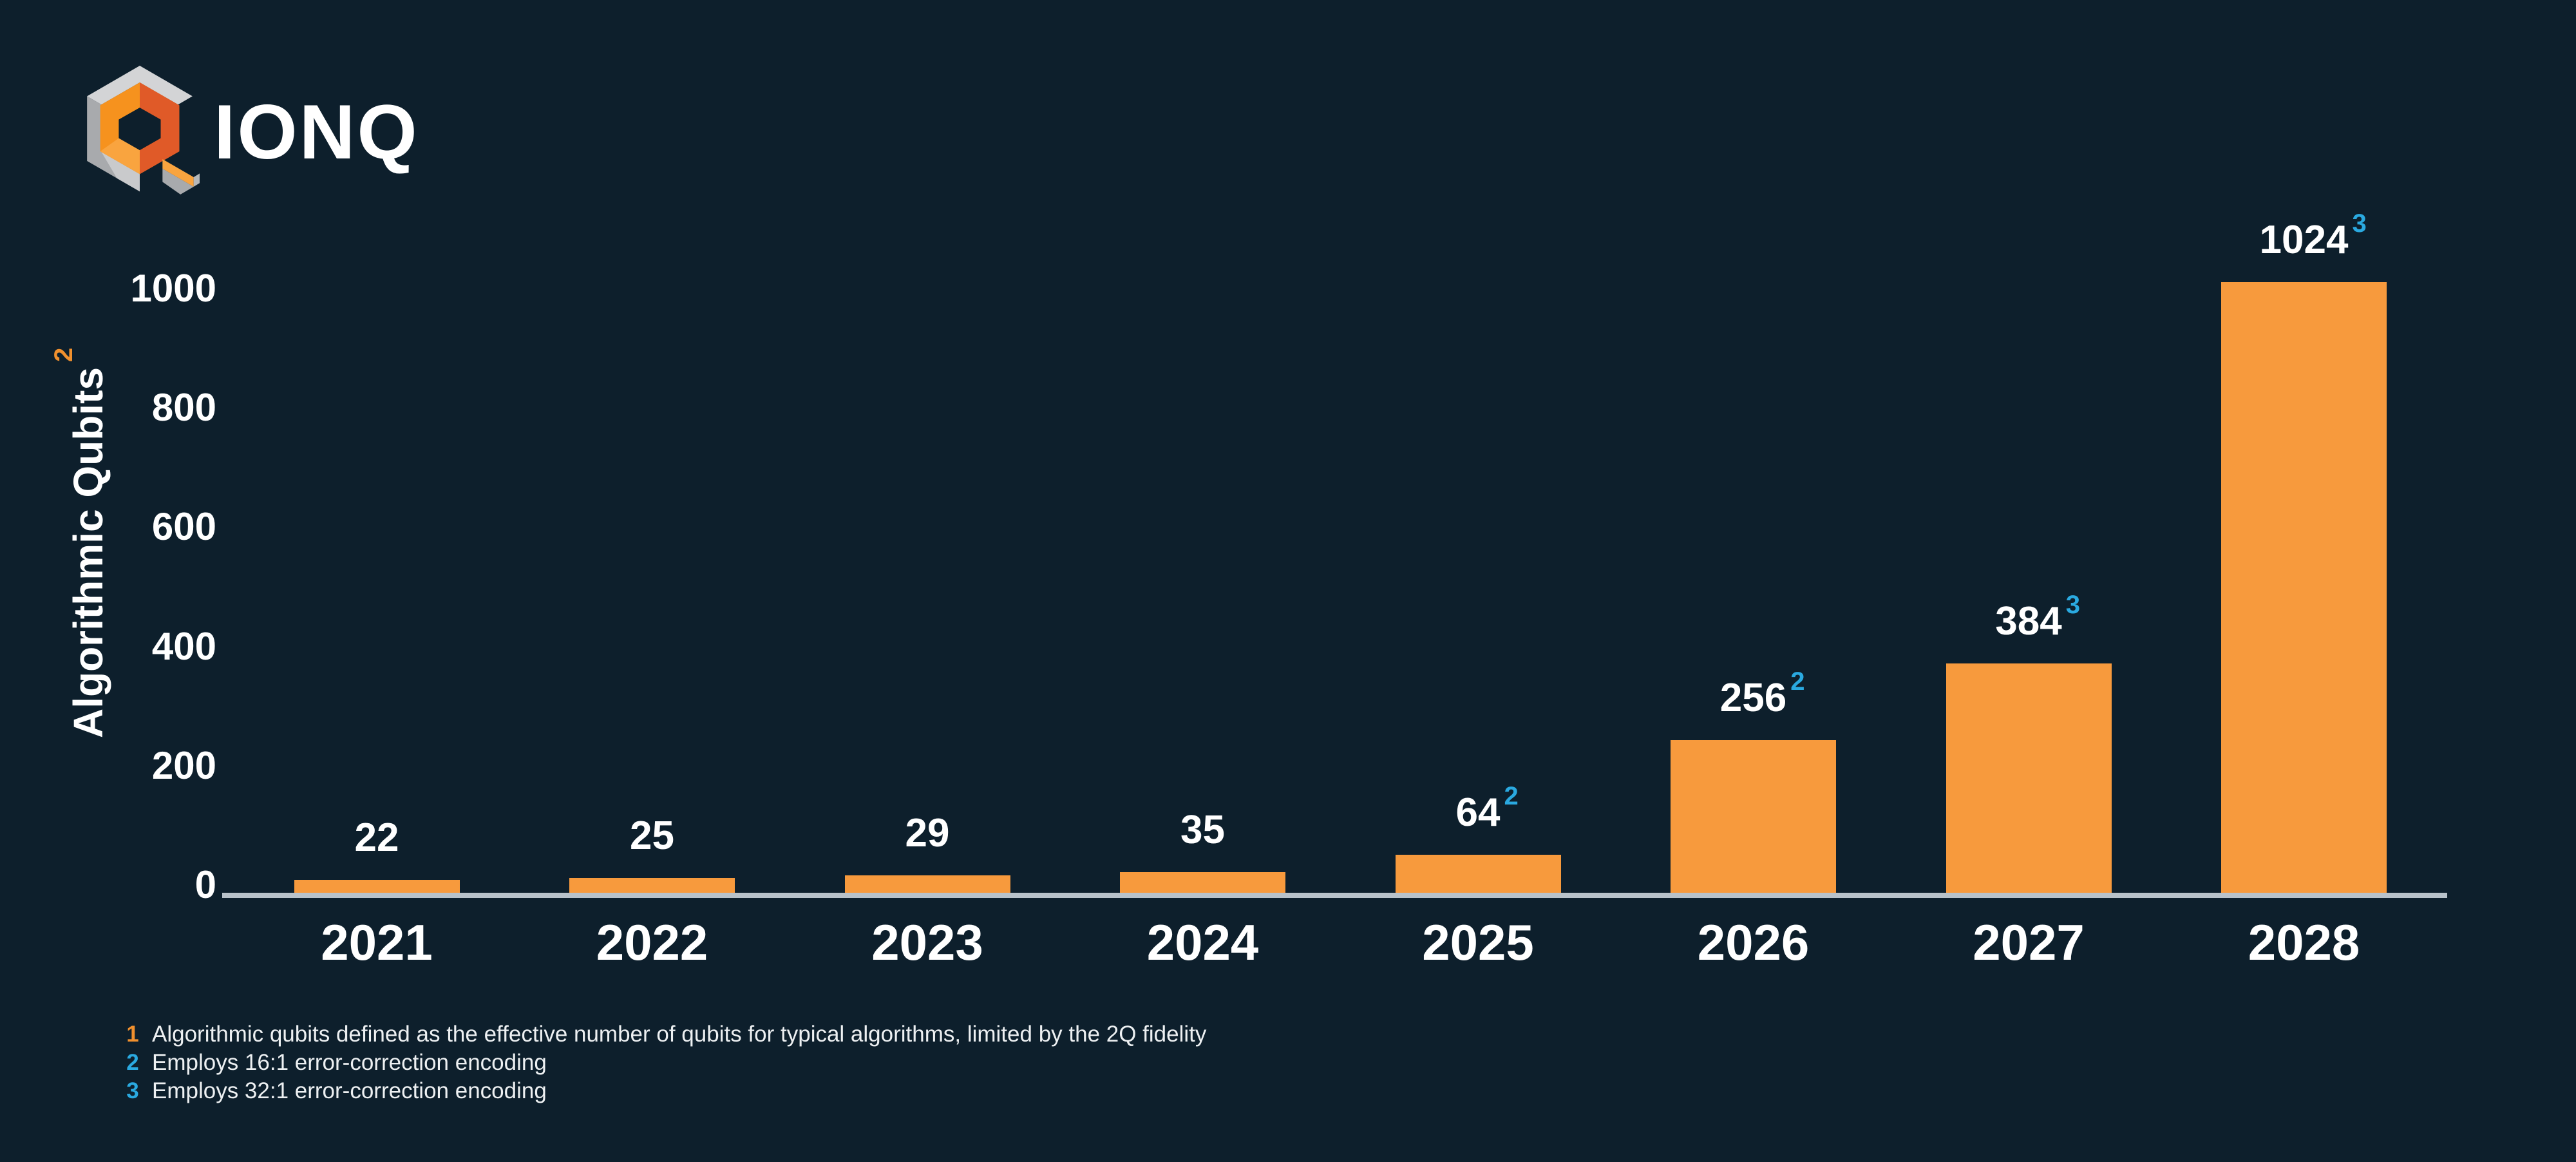 The height and width of the screenshot is (1162, 2576). I want to click on y-tick-label: 200, so click(183, 765).